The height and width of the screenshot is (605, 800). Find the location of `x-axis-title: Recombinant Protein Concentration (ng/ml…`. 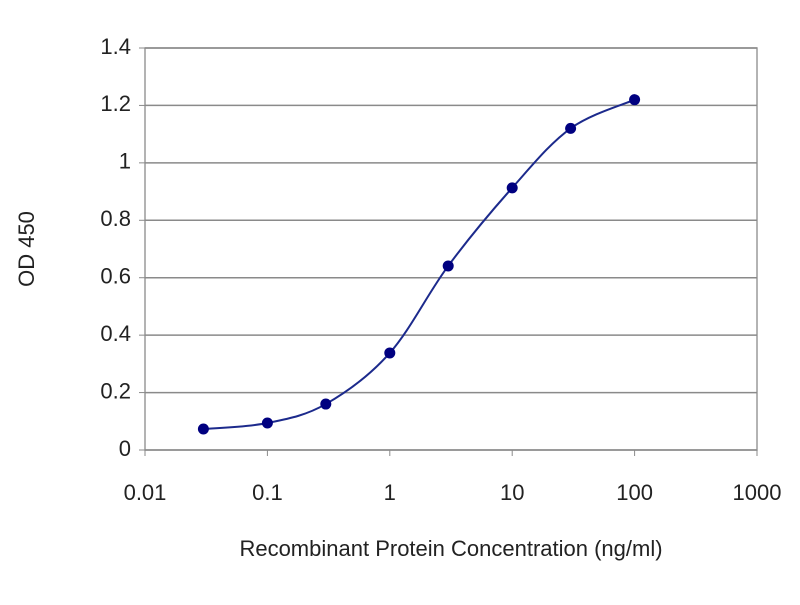

x-axis-title: Recombinant Protein Concentration (ng/ml… is located at coordinates (450, 548).